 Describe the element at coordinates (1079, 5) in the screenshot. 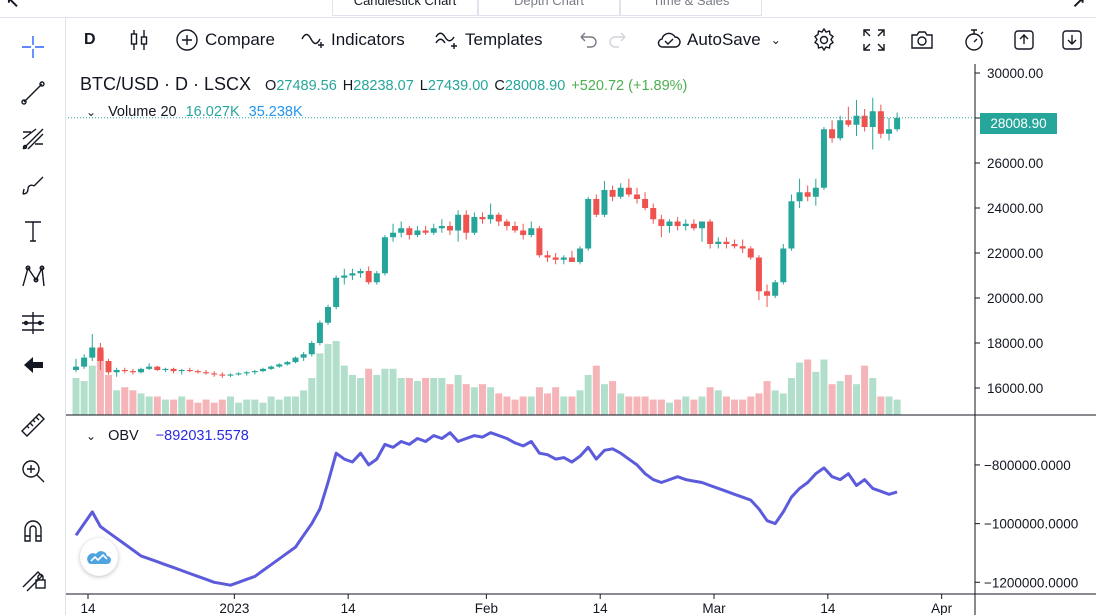

I see `expand-icon: ↗` at that location.